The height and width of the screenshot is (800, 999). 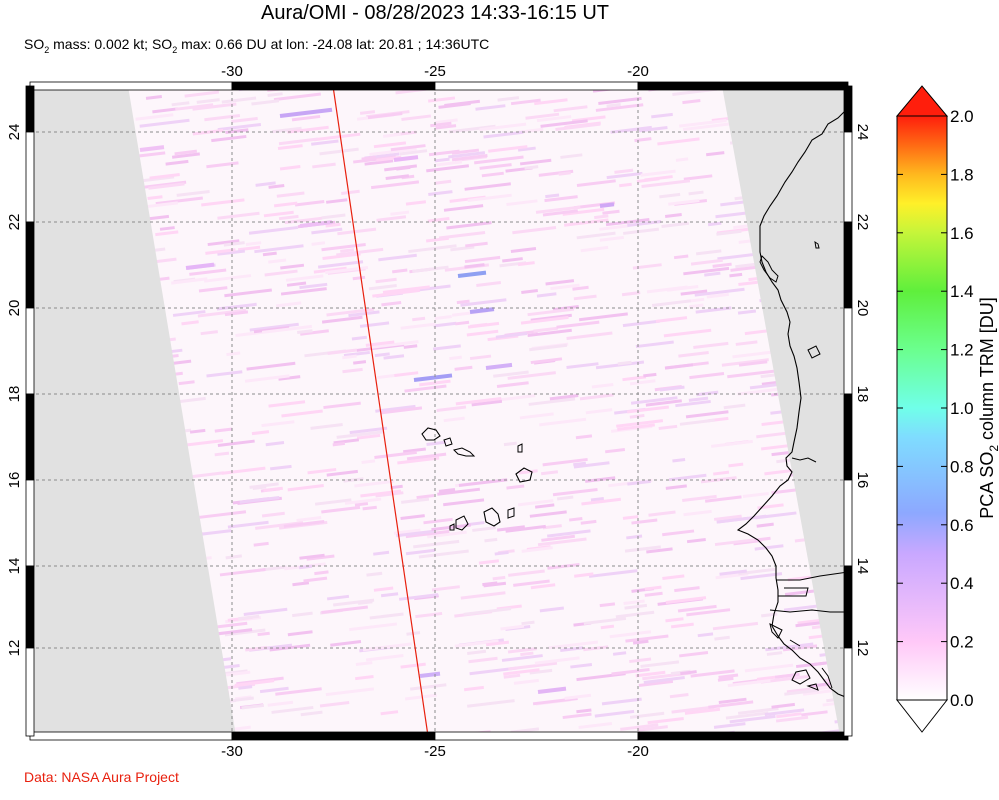 What do you see at coordinates (962, 583) in the screenshot?
I see `colorbar-tick-label: 0.4` at bounding box center [962, 583].